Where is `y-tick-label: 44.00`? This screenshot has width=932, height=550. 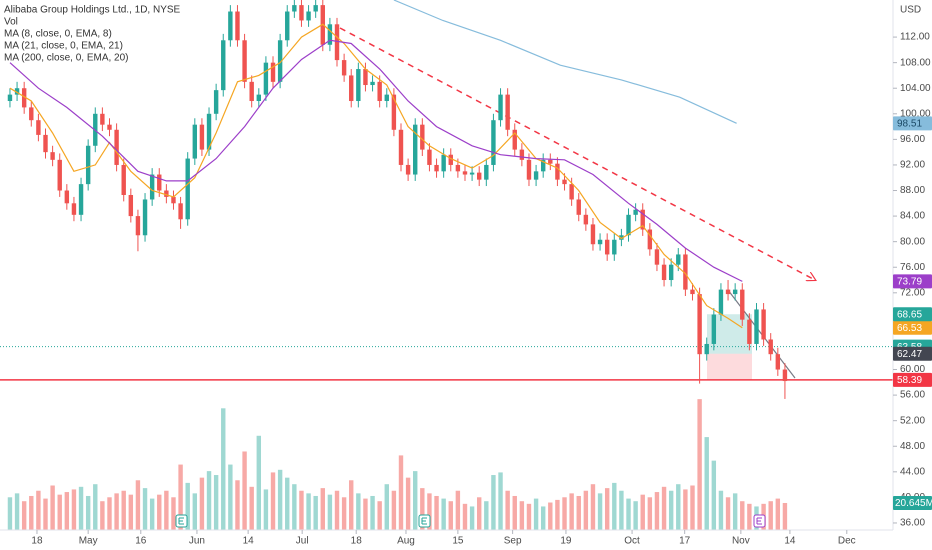 y-tick-label: 44.00 is located at coordinates (912, 471).